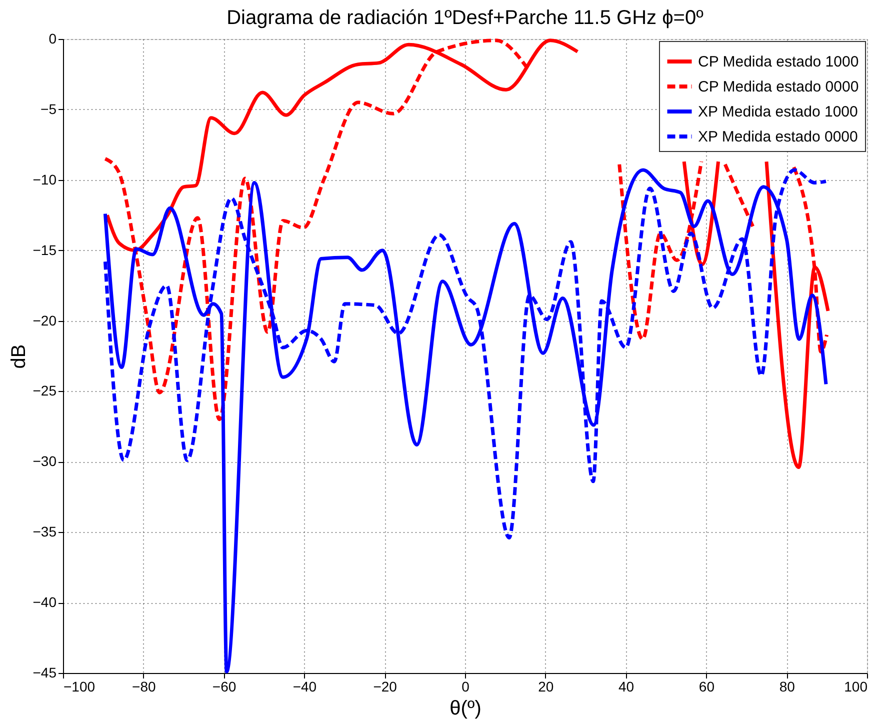 The image size is (876, 726). Describe the element at coordinates (778, 137) in the screenshot. I see `legend-label: XP Medida estado 0000` at that location.